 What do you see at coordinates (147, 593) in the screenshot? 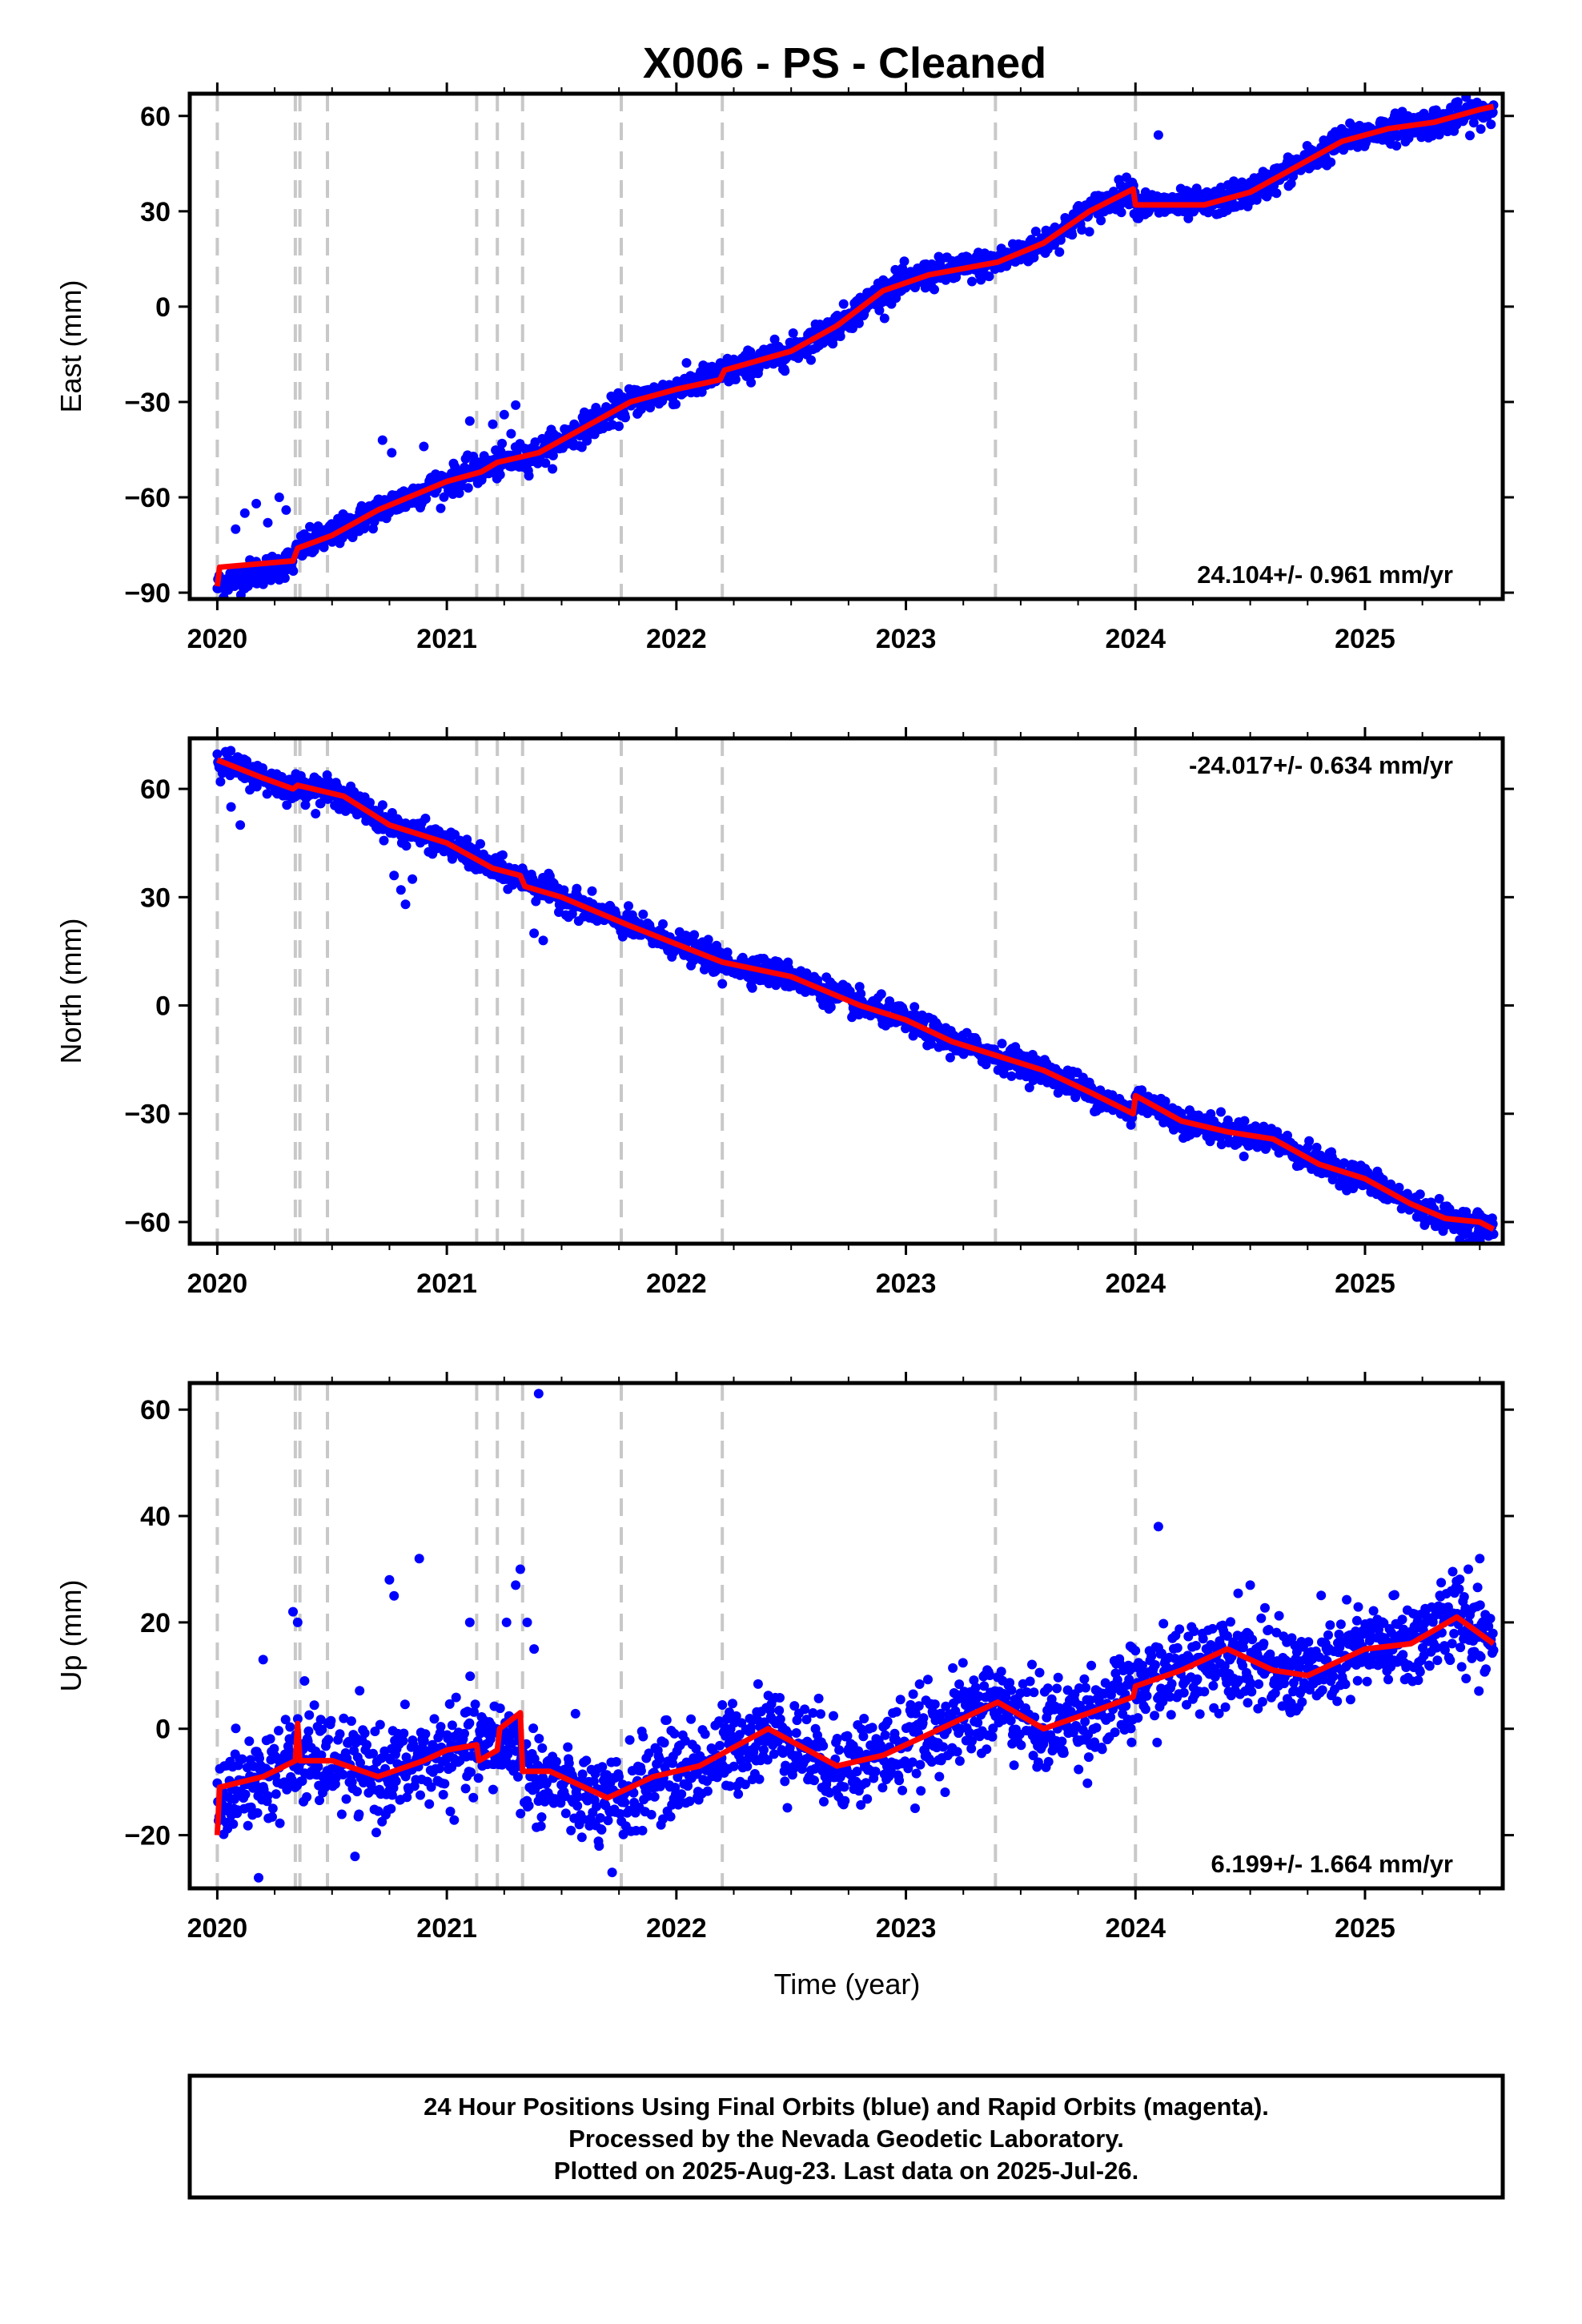
I see `y-tick-label: −90` at bounding box center [147, 593].